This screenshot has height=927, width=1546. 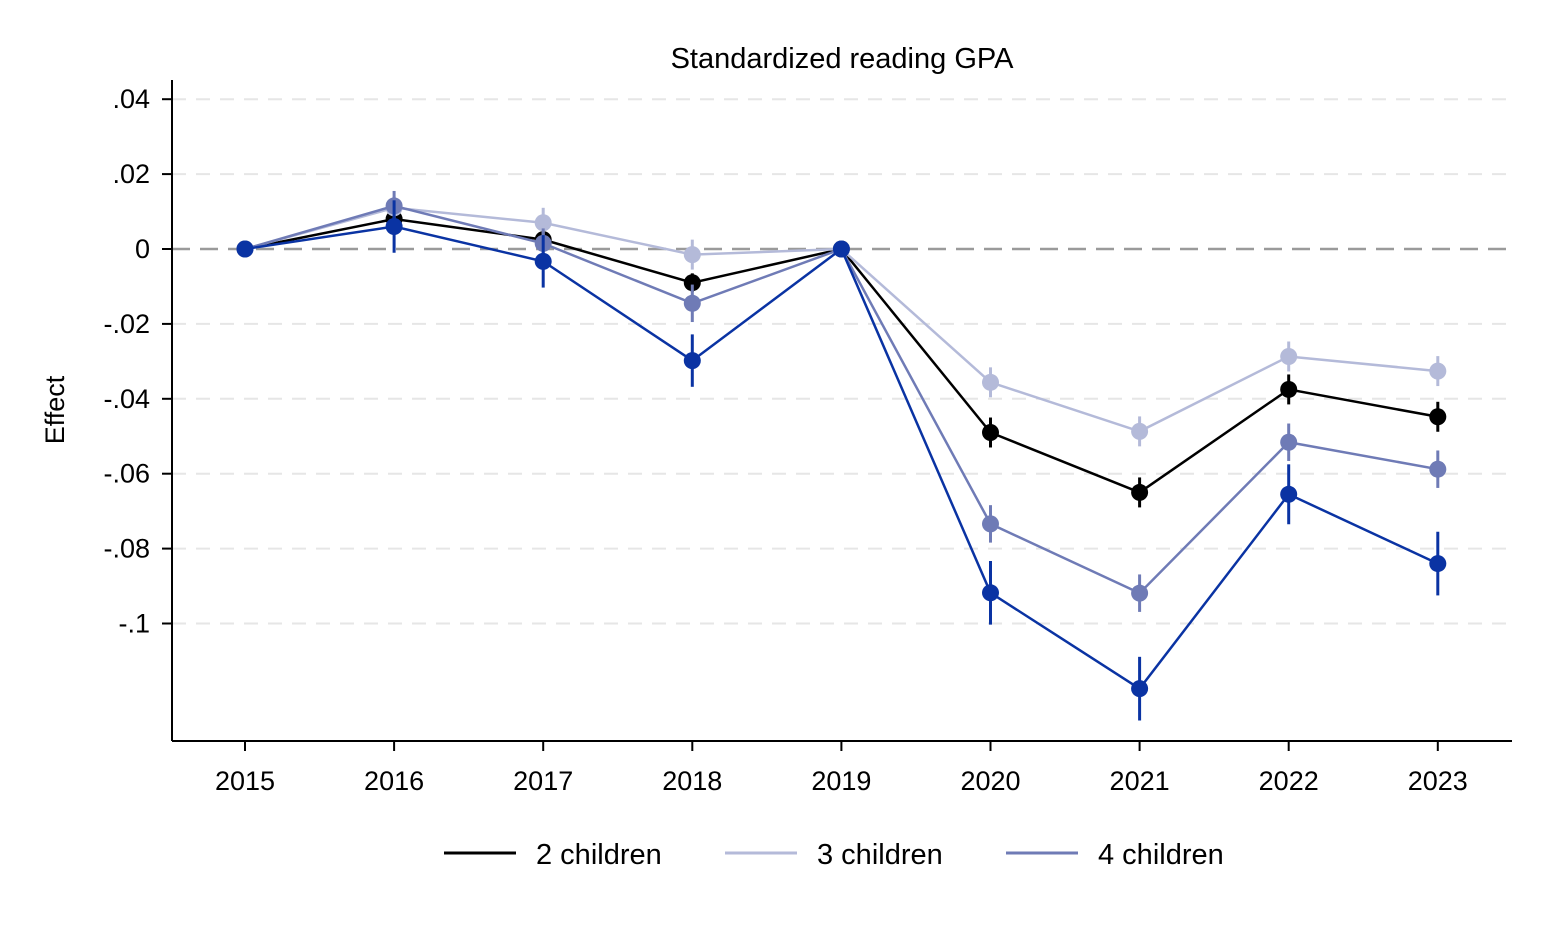 I want to click on x-tick-label: 2018, so click(x=692, y=781).